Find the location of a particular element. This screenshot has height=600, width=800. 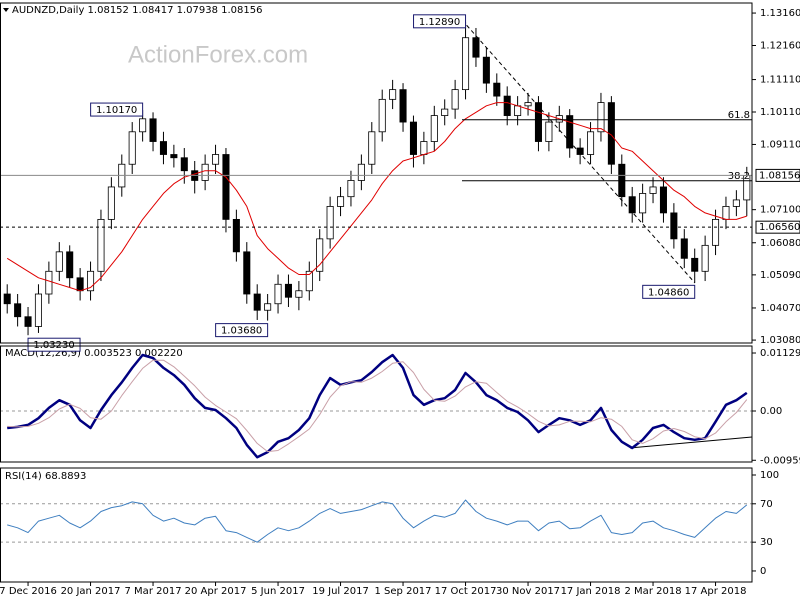

y-tick-label: 0 is located at coordinates (763, 571).